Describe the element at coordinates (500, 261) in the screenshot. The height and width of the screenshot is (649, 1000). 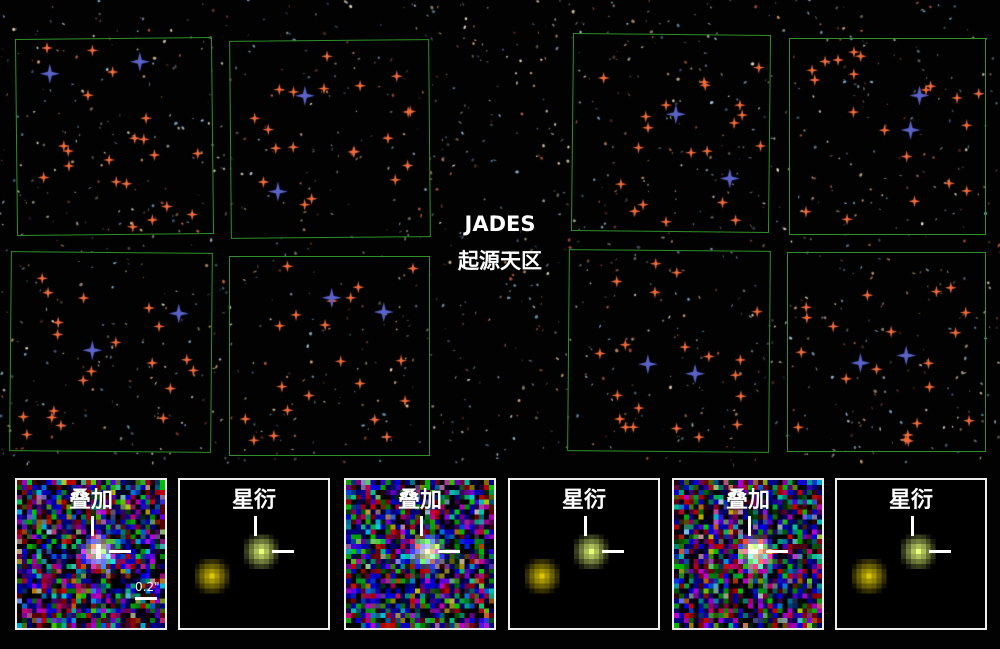
I see `field-subtitle: 起源天区` at that location.